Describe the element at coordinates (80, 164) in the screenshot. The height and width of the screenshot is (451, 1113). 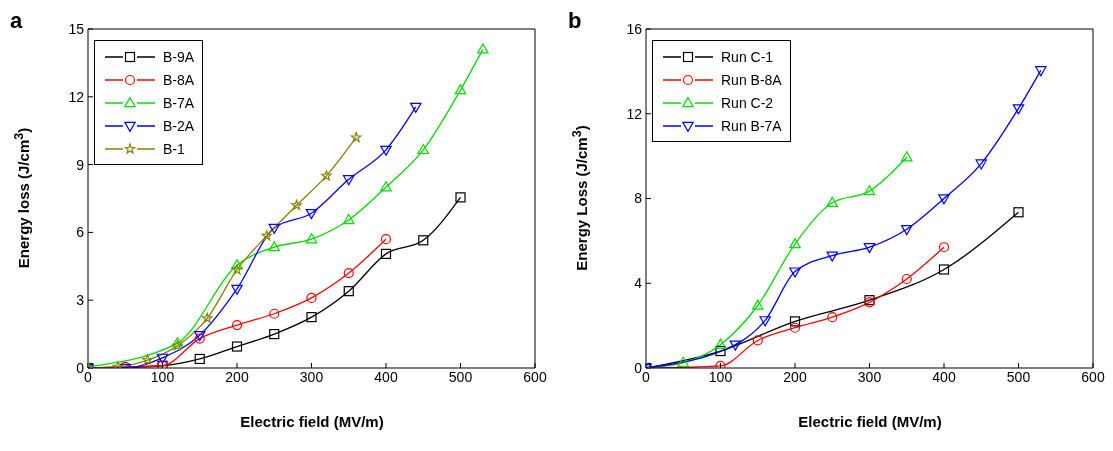
I see `y-tick-label: 9` at that location.